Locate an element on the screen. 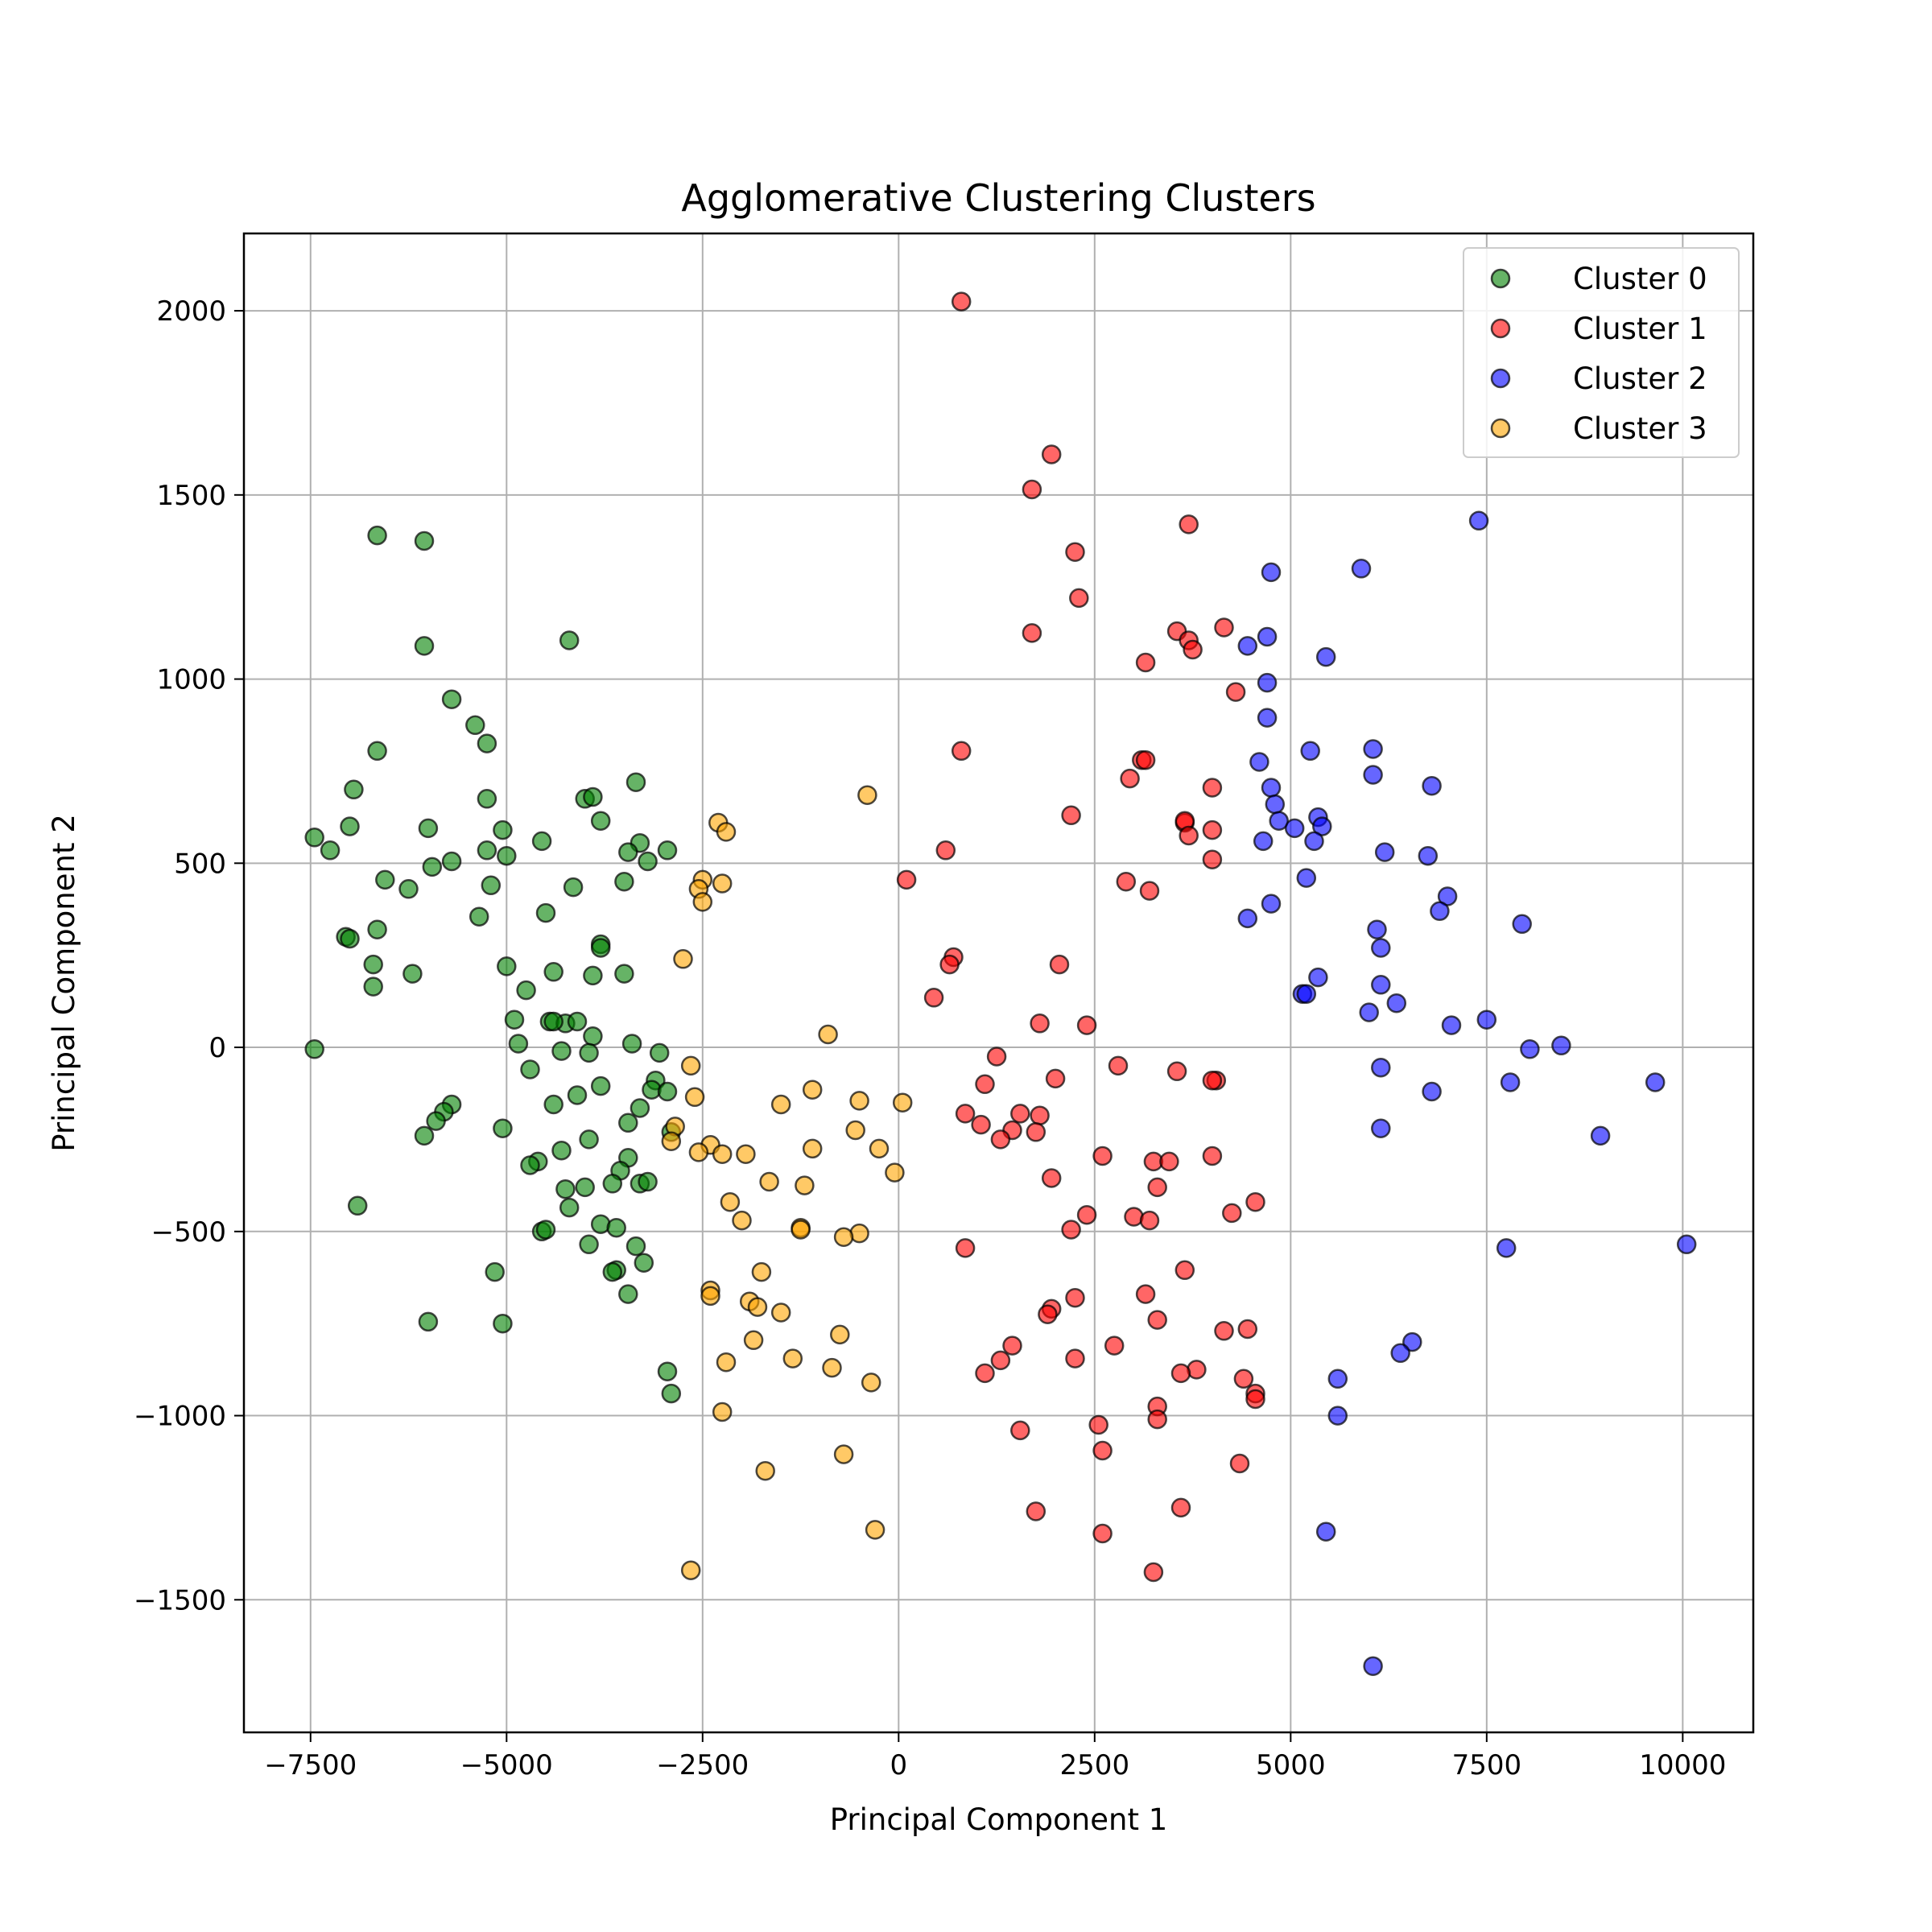  chart-title: Agglomerative Clustering Clusters is located at coordinates (998, 198).